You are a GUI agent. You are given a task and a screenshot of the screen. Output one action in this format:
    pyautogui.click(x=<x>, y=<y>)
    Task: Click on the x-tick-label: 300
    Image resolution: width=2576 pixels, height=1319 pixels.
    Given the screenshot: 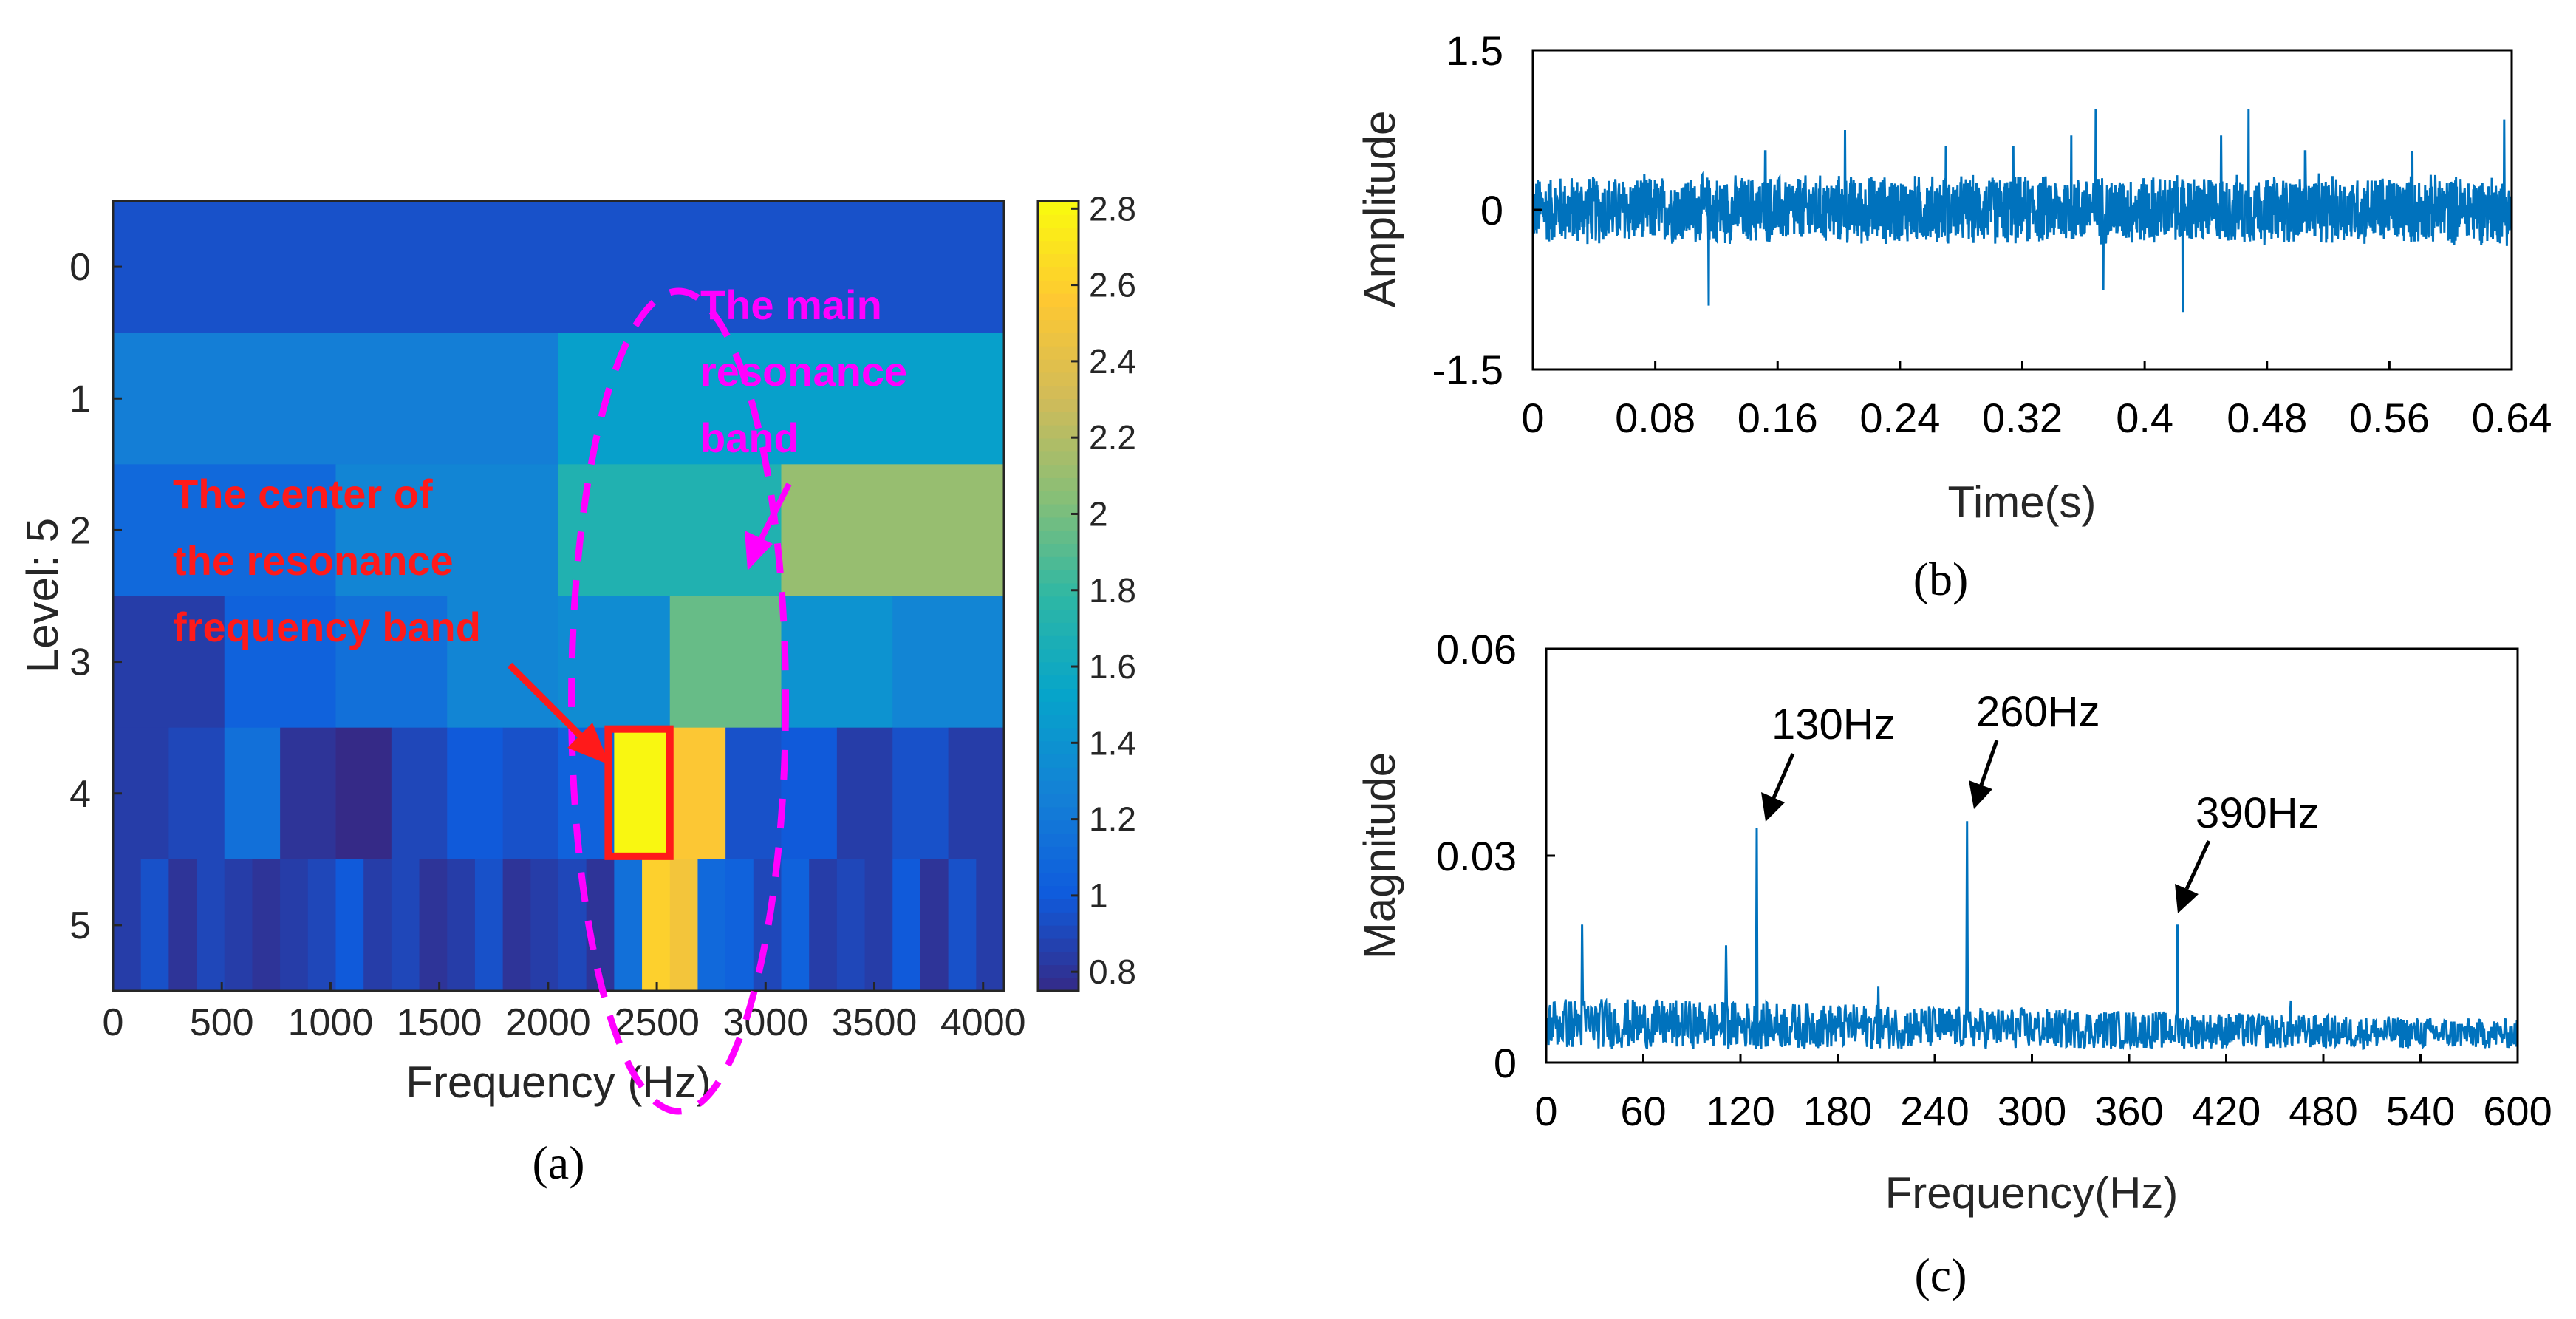 What is the action you would take?
    pyautogui.click(x=2032, y=1111)
    